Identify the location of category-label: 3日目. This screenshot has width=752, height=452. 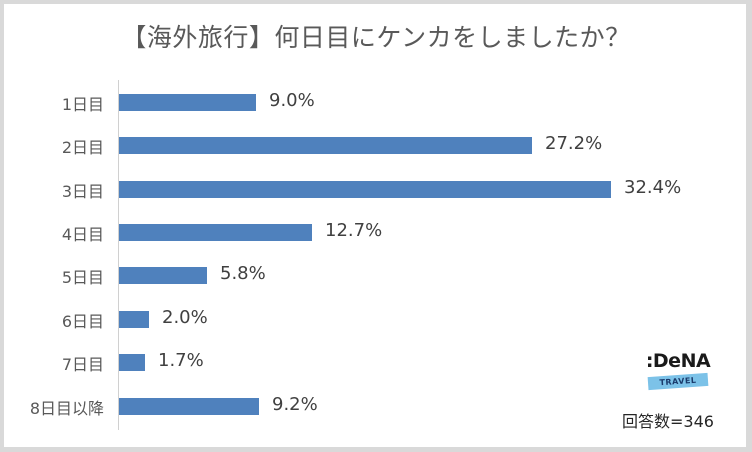
(82, 191).